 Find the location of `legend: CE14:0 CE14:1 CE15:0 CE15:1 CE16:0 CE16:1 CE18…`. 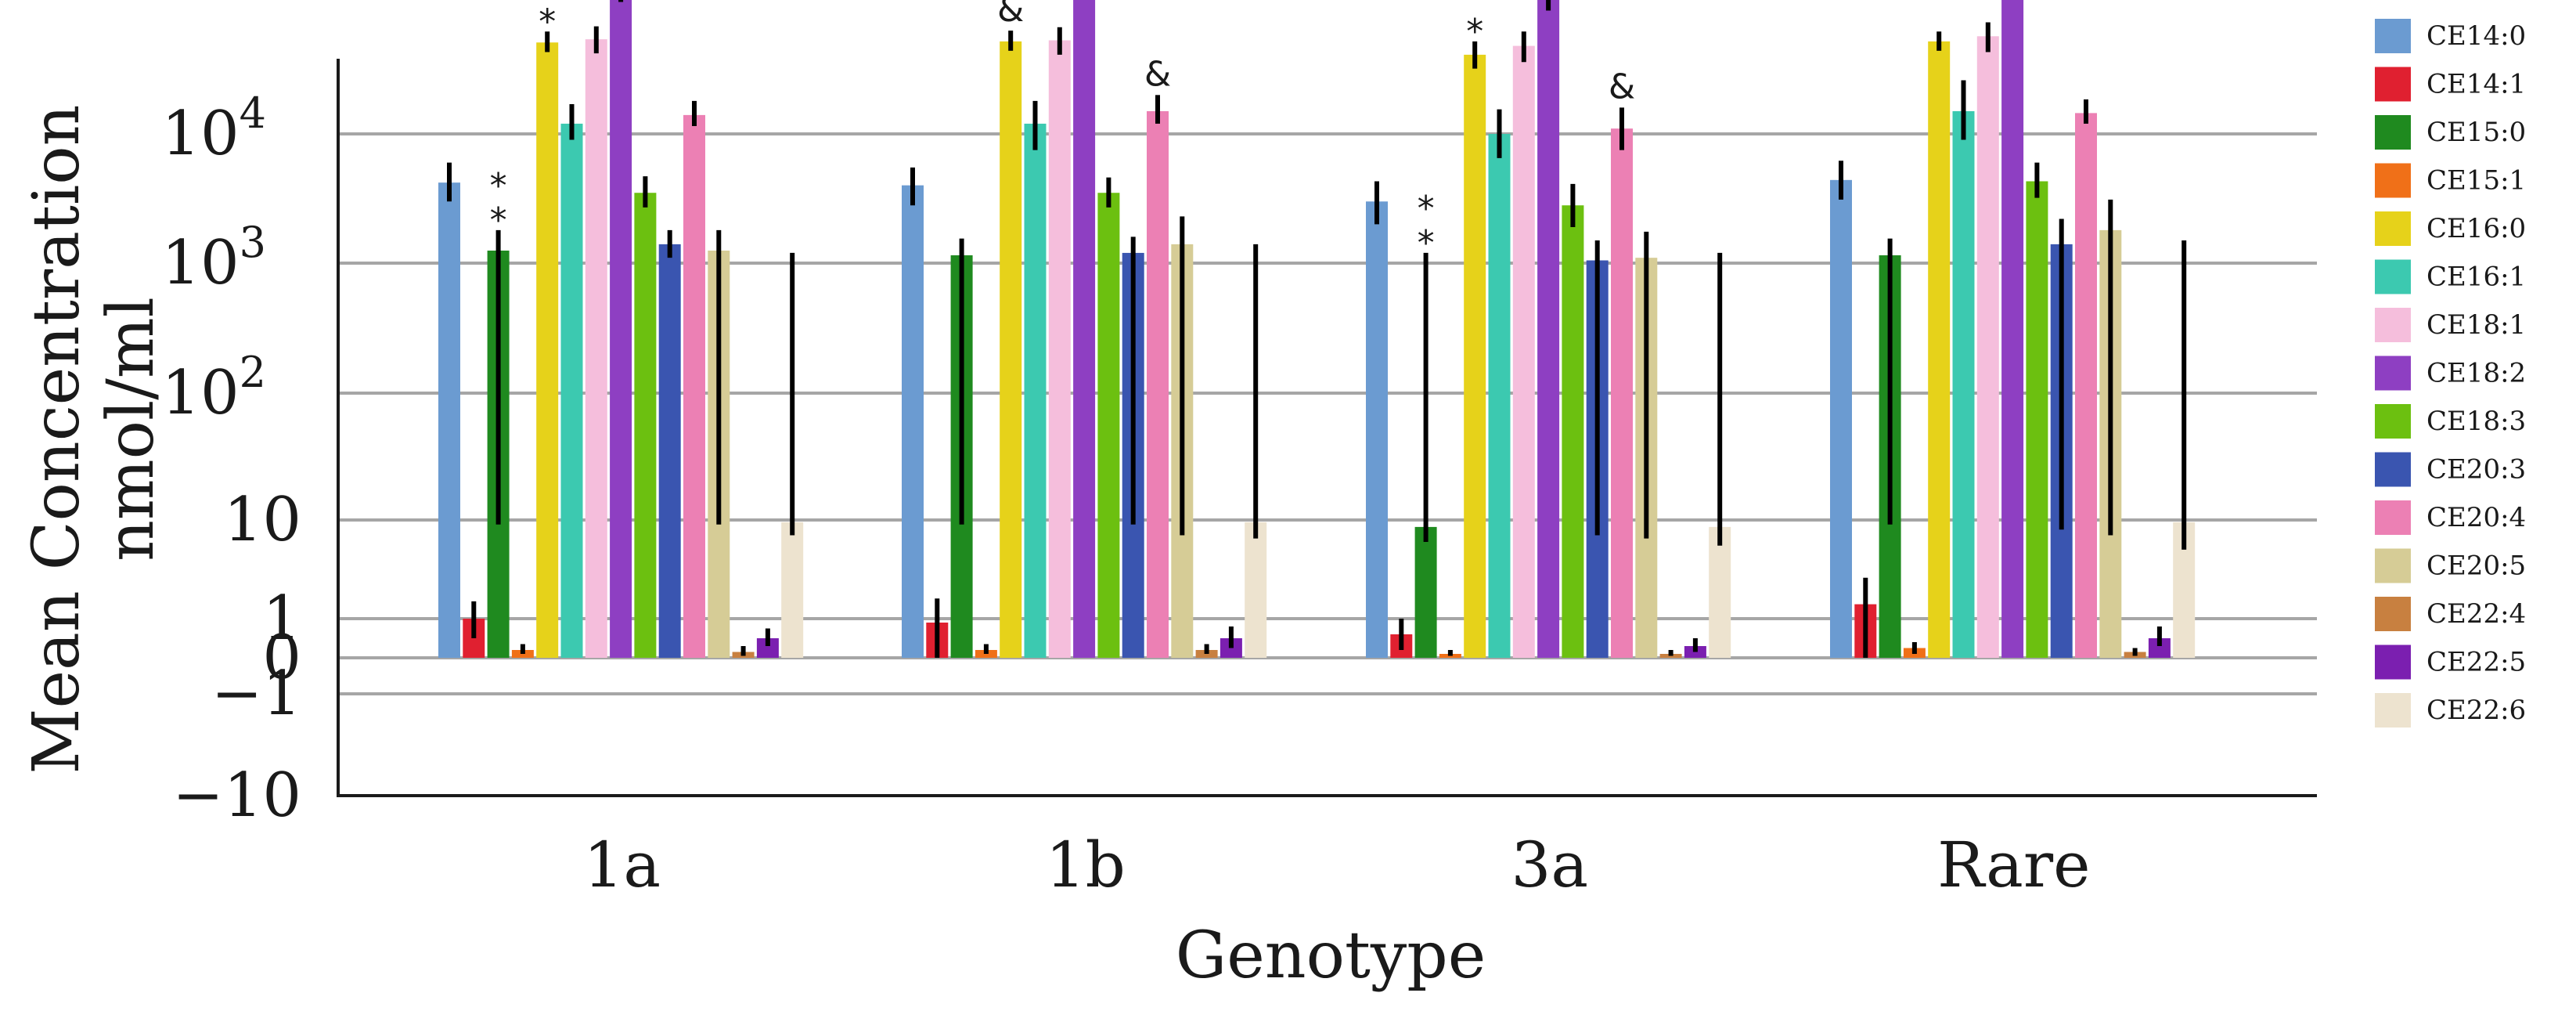

legend: CE14:0 CE14:1 CE15:0 CE15:1 CE16:0 CE16:1 CE18… is located at coordinates (2450, 373).